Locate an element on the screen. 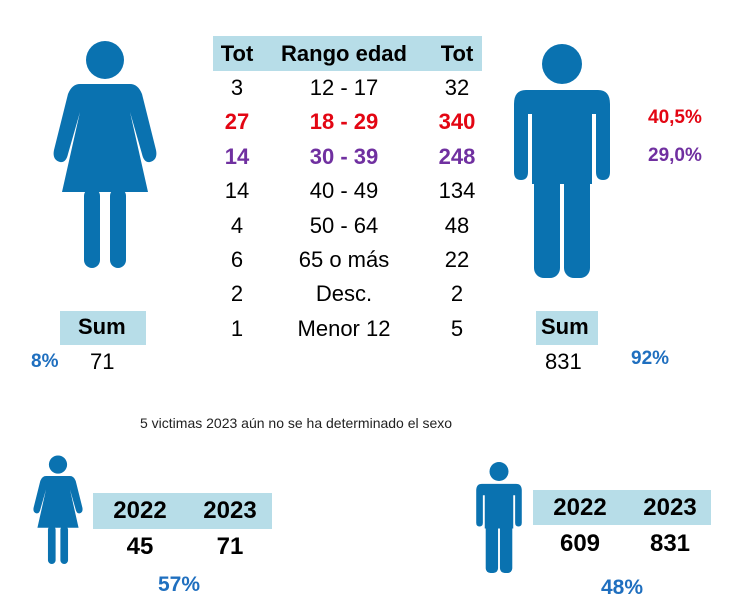  age-table-cell-range: 30 - 39 is located at coordinates (344, 156).